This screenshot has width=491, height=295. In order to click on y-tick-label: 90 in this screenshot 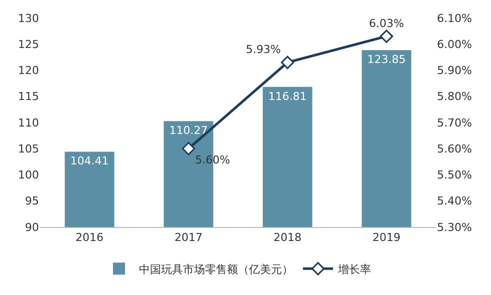, I will do `click(32, 227)`.